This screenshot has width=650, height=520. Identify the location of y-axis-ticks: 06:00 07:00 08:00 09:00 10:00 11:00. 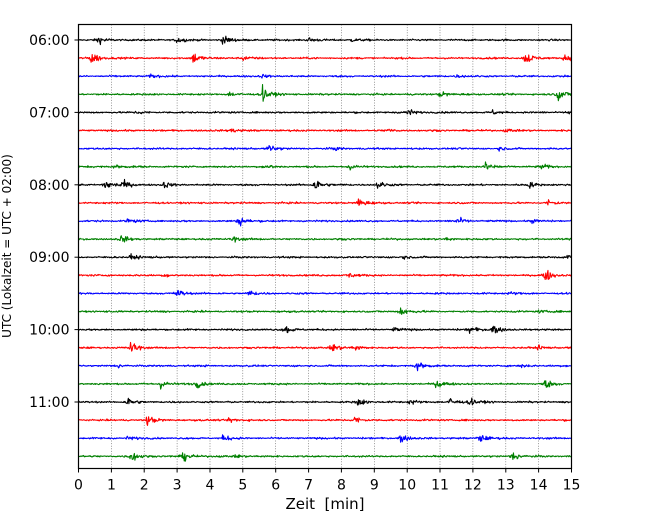
(54, 222).